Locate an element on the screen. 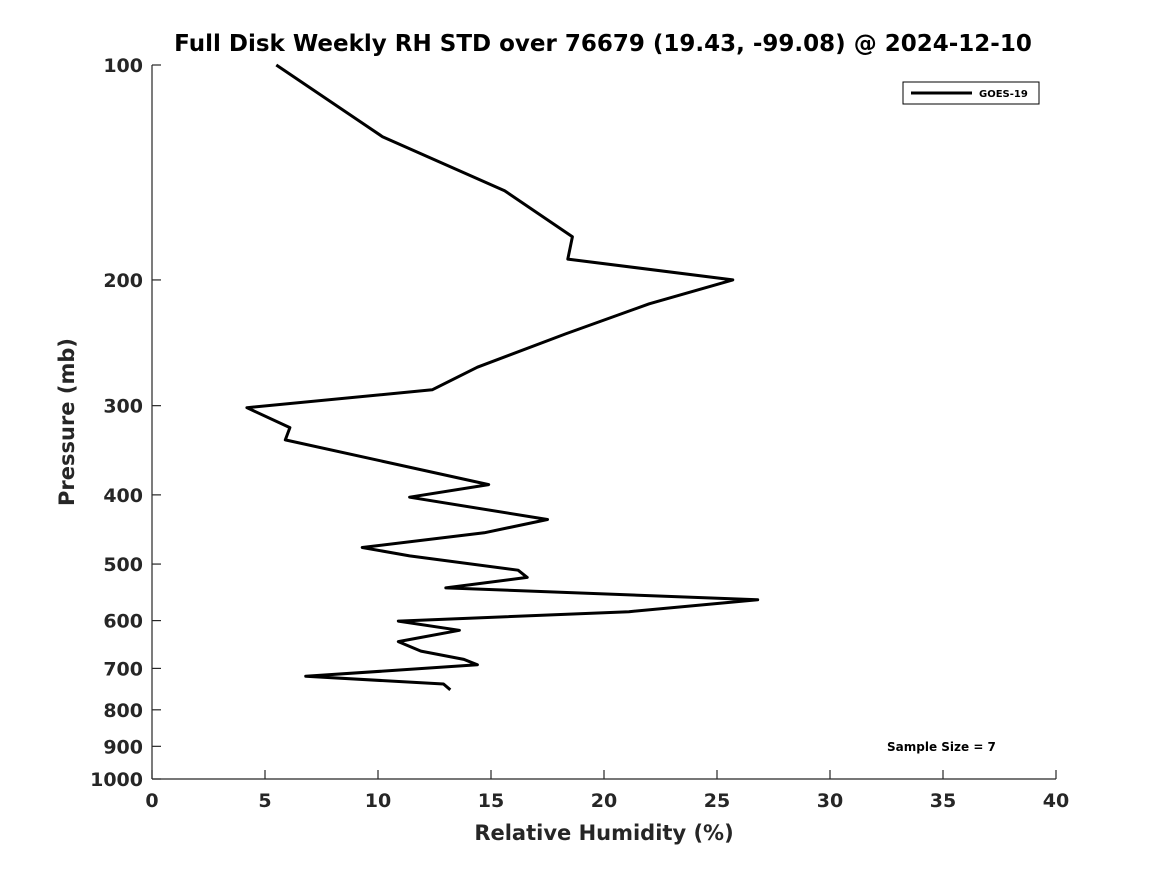 The image size is (1167, 875). x-tick-label: 30 is located at coordinates (830, 801).